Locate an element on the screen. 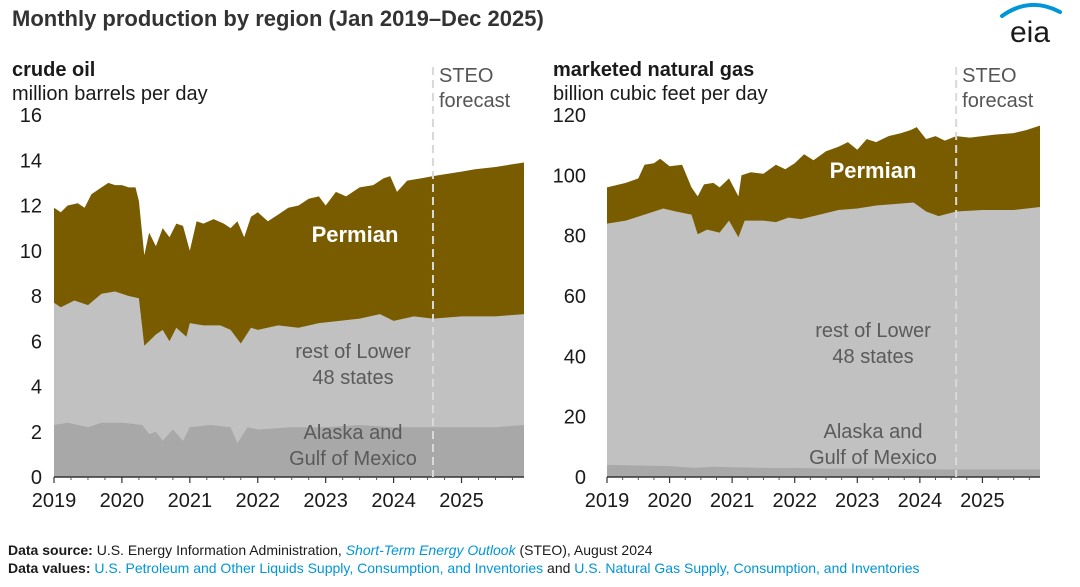 Image resolution: width=1080 pixels, height=587 pixels. unit-label: million barrels per day is located at coordinates (110, 94).